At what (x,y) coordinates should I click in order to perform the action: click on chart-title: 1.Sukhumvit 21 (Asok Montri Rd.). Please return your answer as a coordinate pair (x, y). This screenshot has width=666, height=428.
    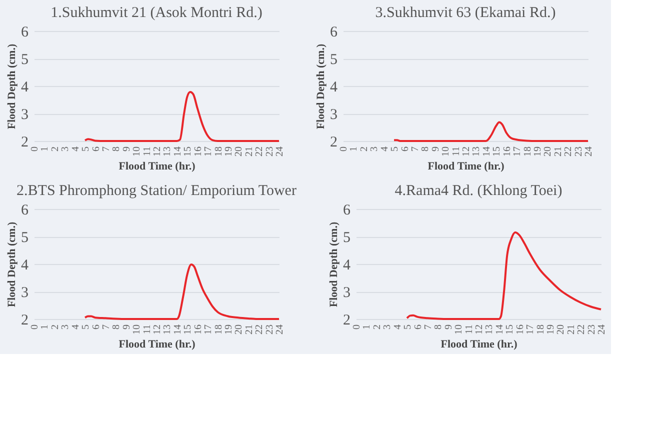
    Looking at the image, I should click on (156, 13).